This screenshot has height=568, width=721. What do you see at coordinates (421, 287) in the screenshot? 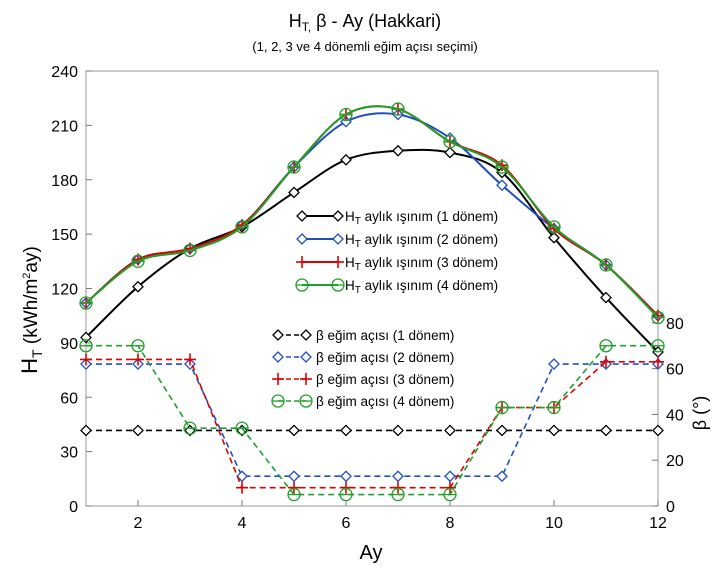
I see `legend-label: HT aylık ışınım (4 dönem)` at bounding box center [421, 287].